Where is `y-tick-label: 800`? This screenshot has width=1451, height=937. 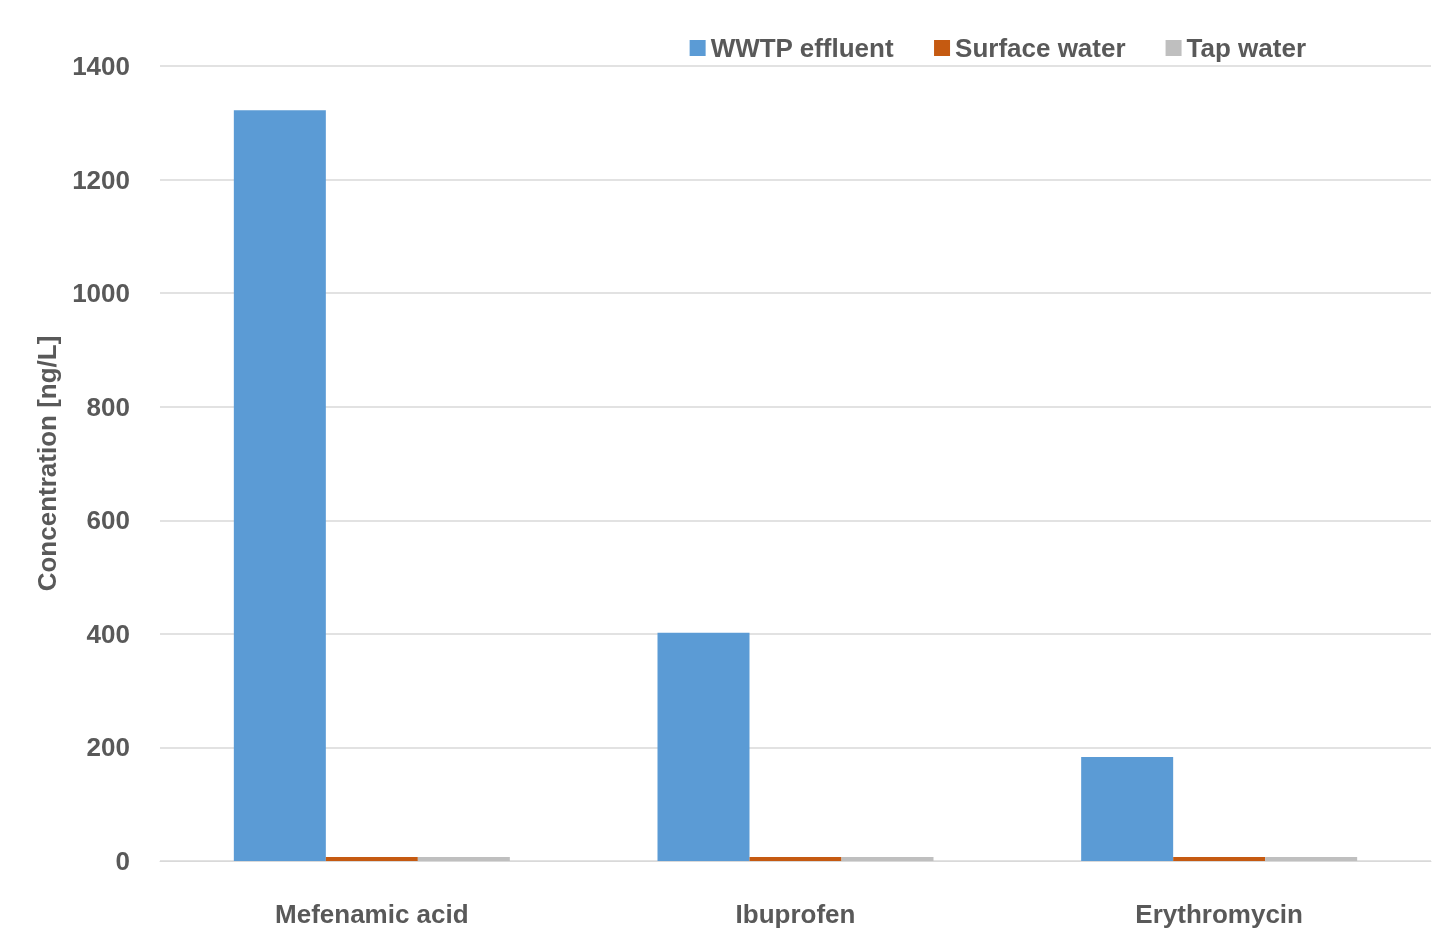
y-tick-label: 800 is located at coordinates (108, 406).